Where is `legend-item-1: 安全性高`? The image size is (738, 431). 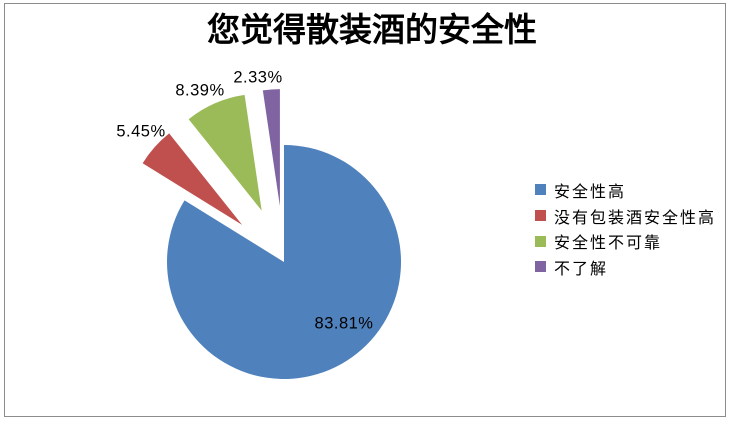
legend-item-1: 安全性高 is located at coordinates (625, 190).